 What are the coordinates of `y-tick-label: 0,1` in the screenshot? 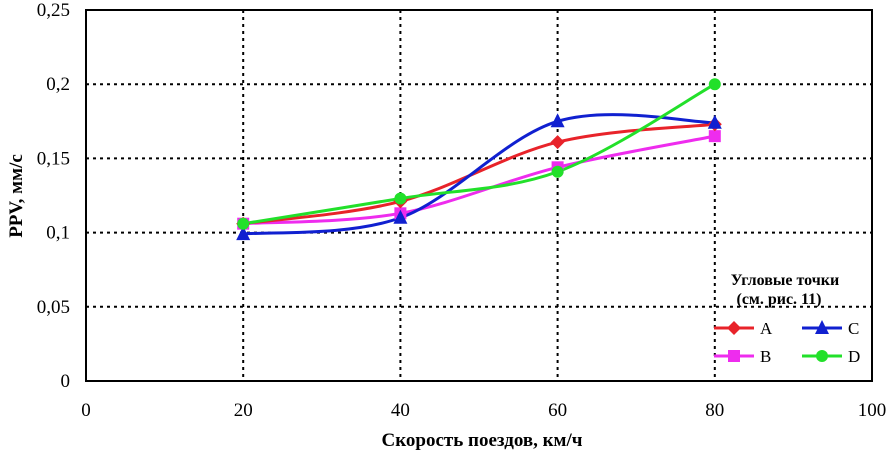 It's located at (58, 233).